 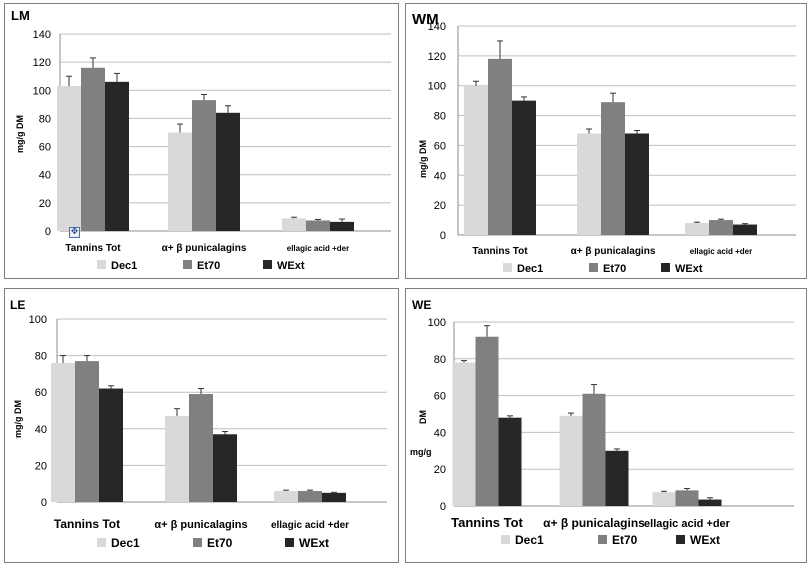 I want to click on move-anchor-icon: ✥, so click(x=74, y=232).